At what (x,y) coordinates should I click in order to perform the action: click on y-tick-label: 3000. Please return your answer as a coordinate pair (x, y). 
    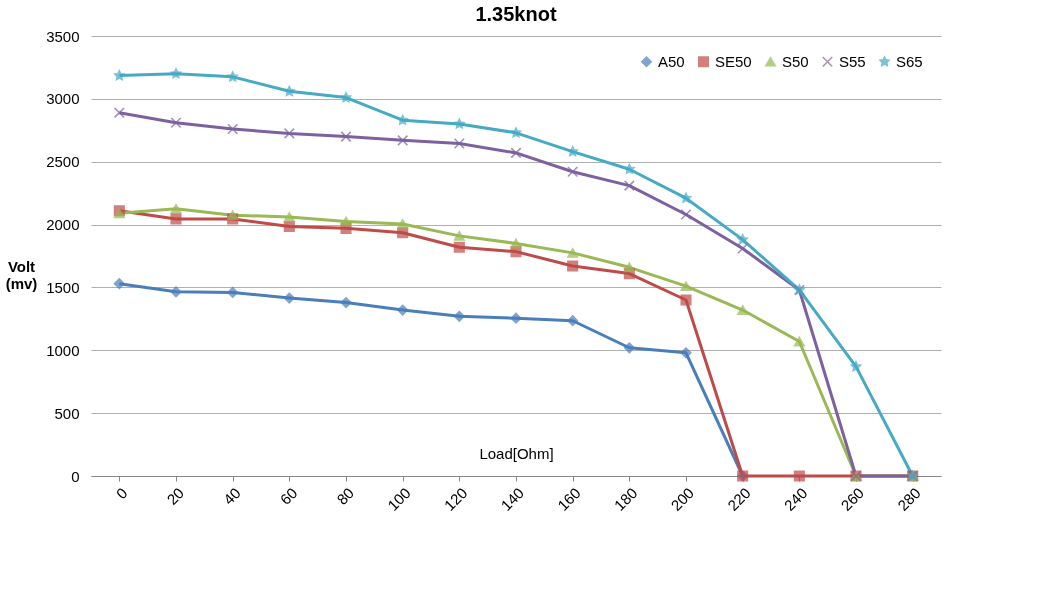
    Looking at the image, I should click on (63, 99).